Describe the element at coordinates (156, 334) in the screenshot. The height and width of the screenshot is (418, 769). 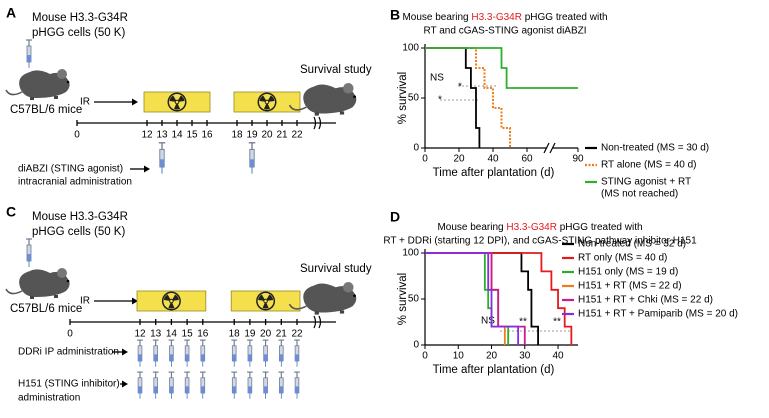
I see `day-label: 13` at that location.